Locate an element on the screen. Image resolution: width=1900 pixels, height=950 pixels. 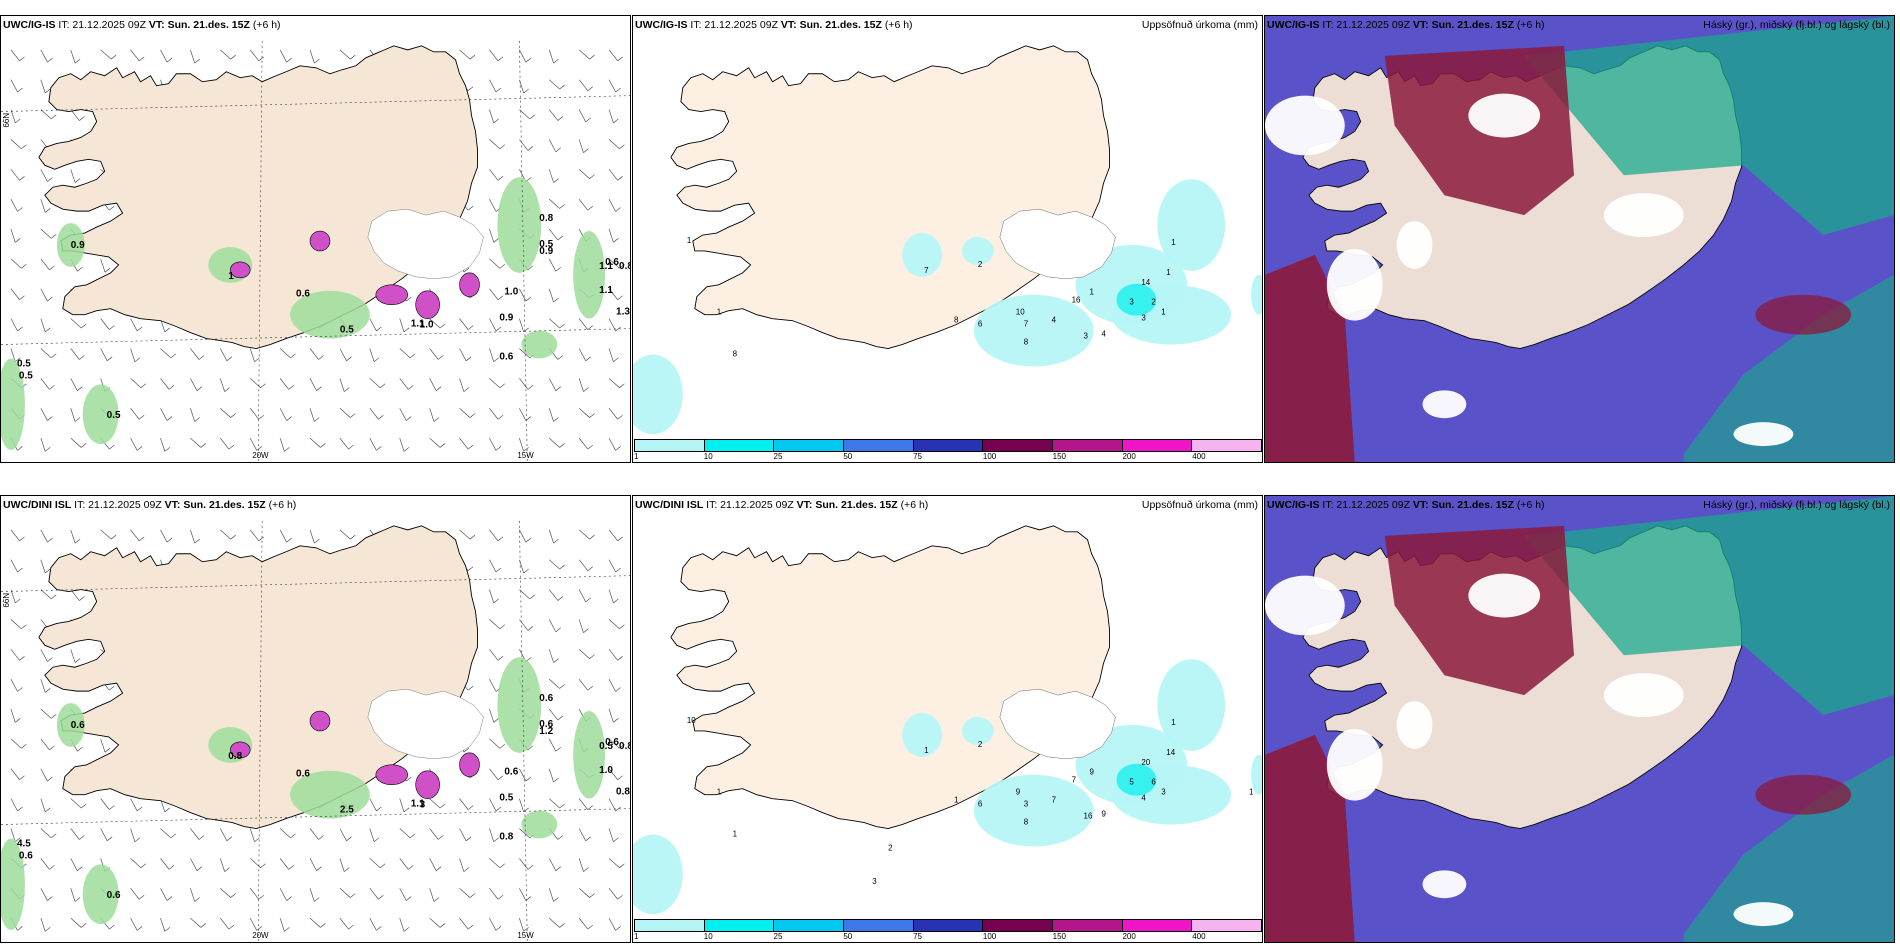
precip-area is located at coordinates (922, 255).